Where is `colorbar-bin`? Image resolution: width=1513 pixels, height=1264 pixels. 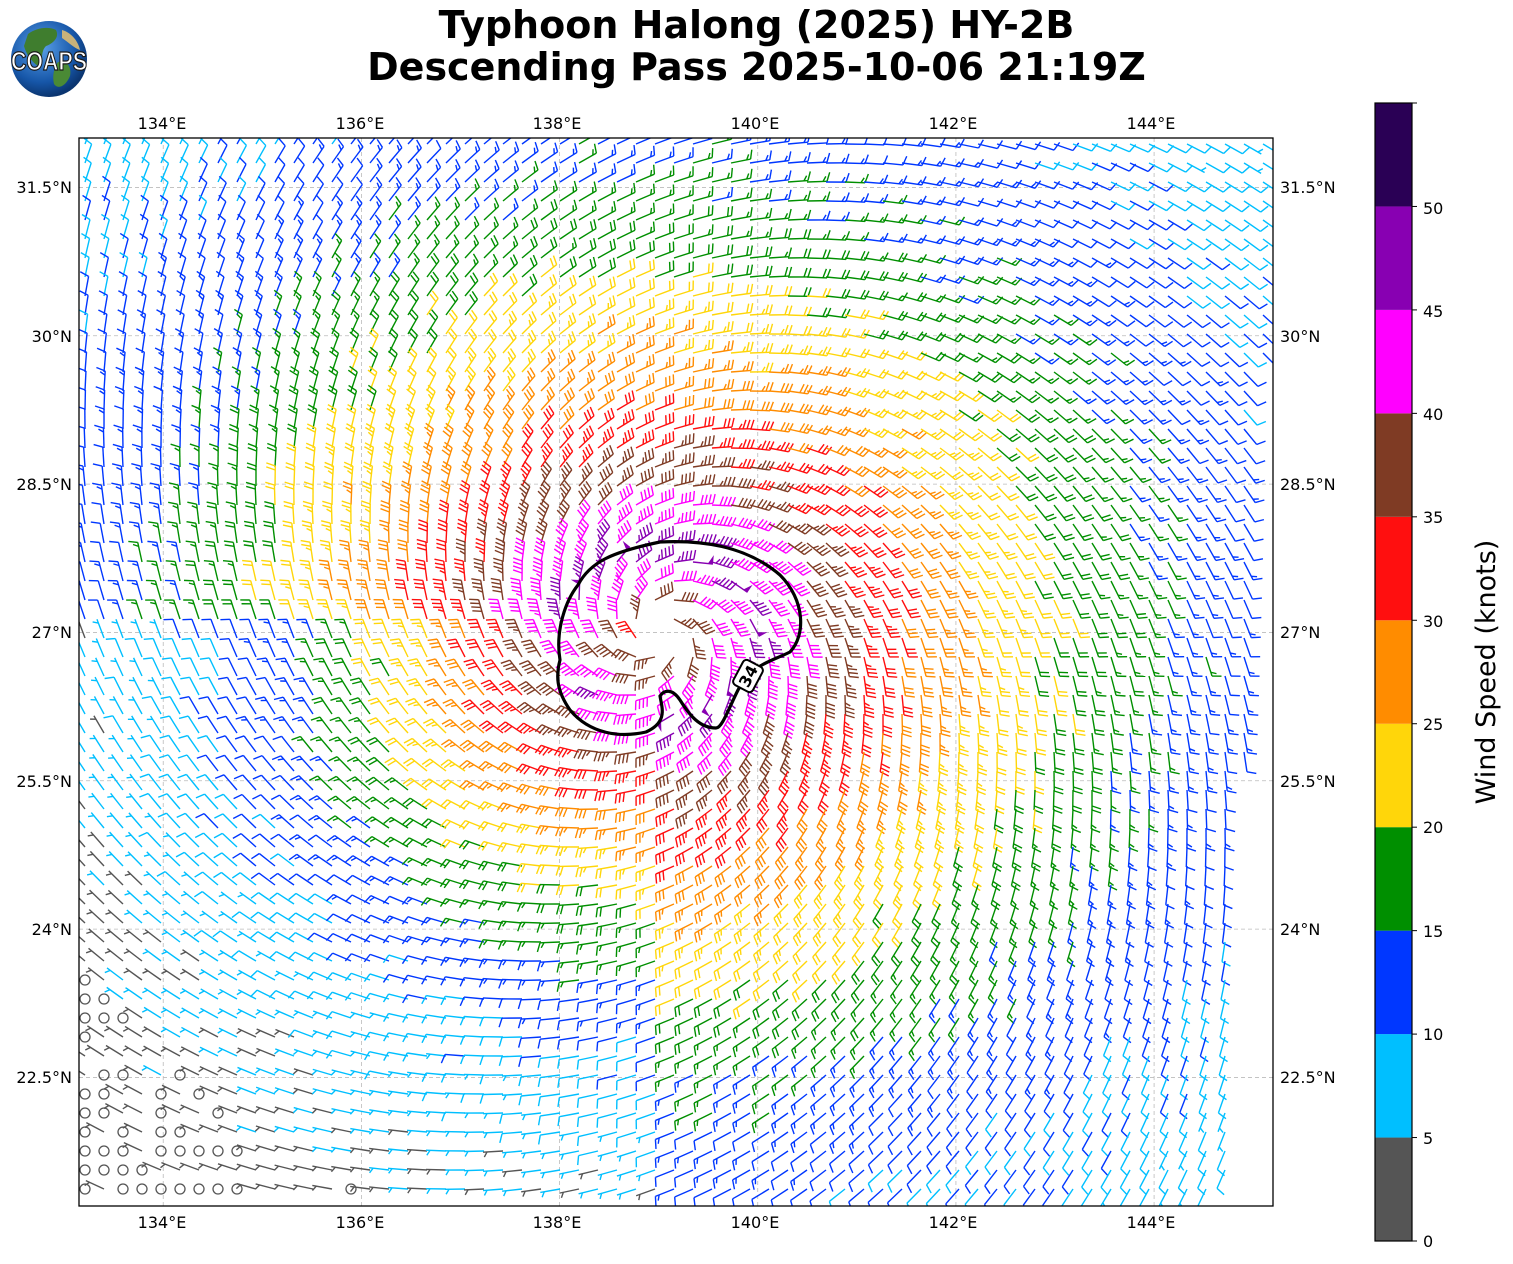
colorbar-bin is located at coordinates (1393, 155).